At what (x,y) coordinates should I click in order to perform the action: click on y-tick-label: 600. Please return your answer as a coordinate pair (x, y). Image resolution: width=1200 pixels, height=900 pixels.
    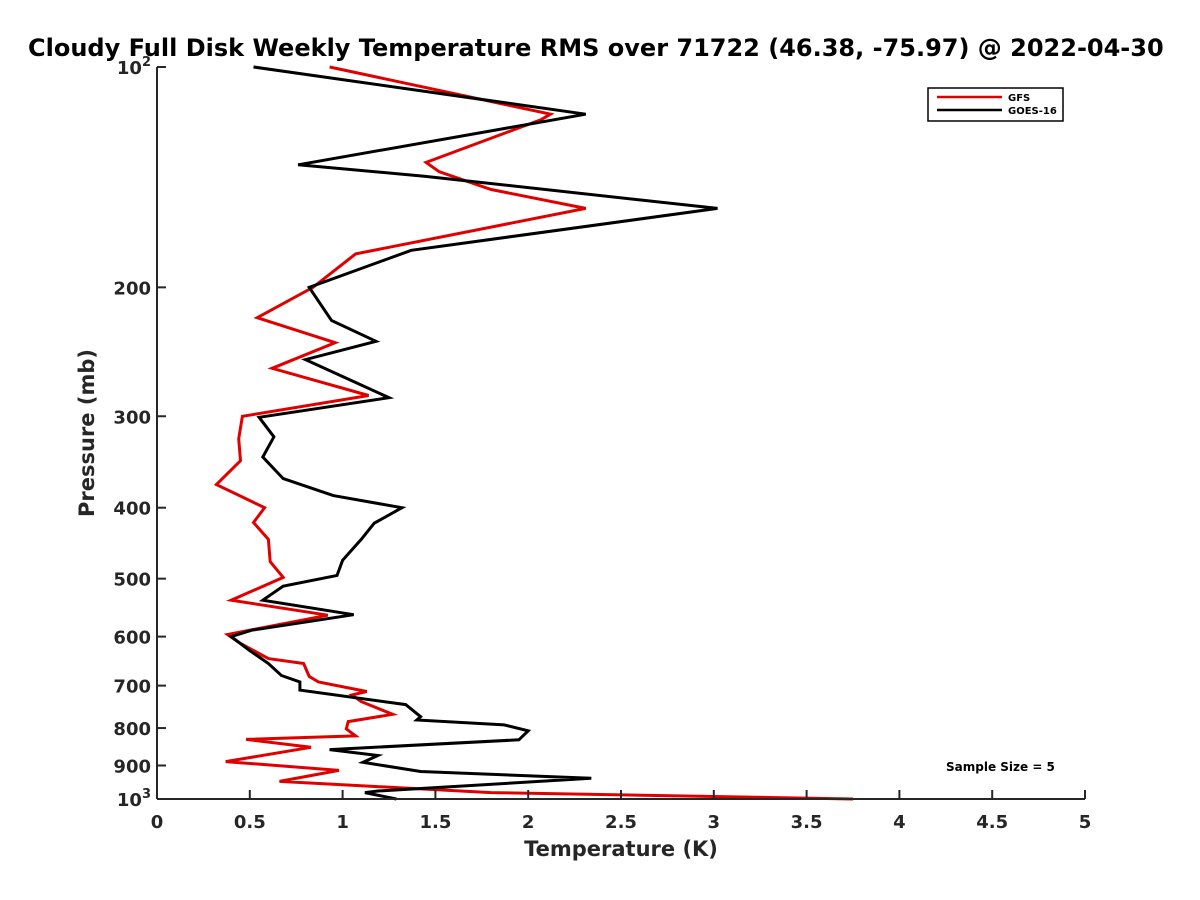
    Looking at the image, I should click on (132, 638).